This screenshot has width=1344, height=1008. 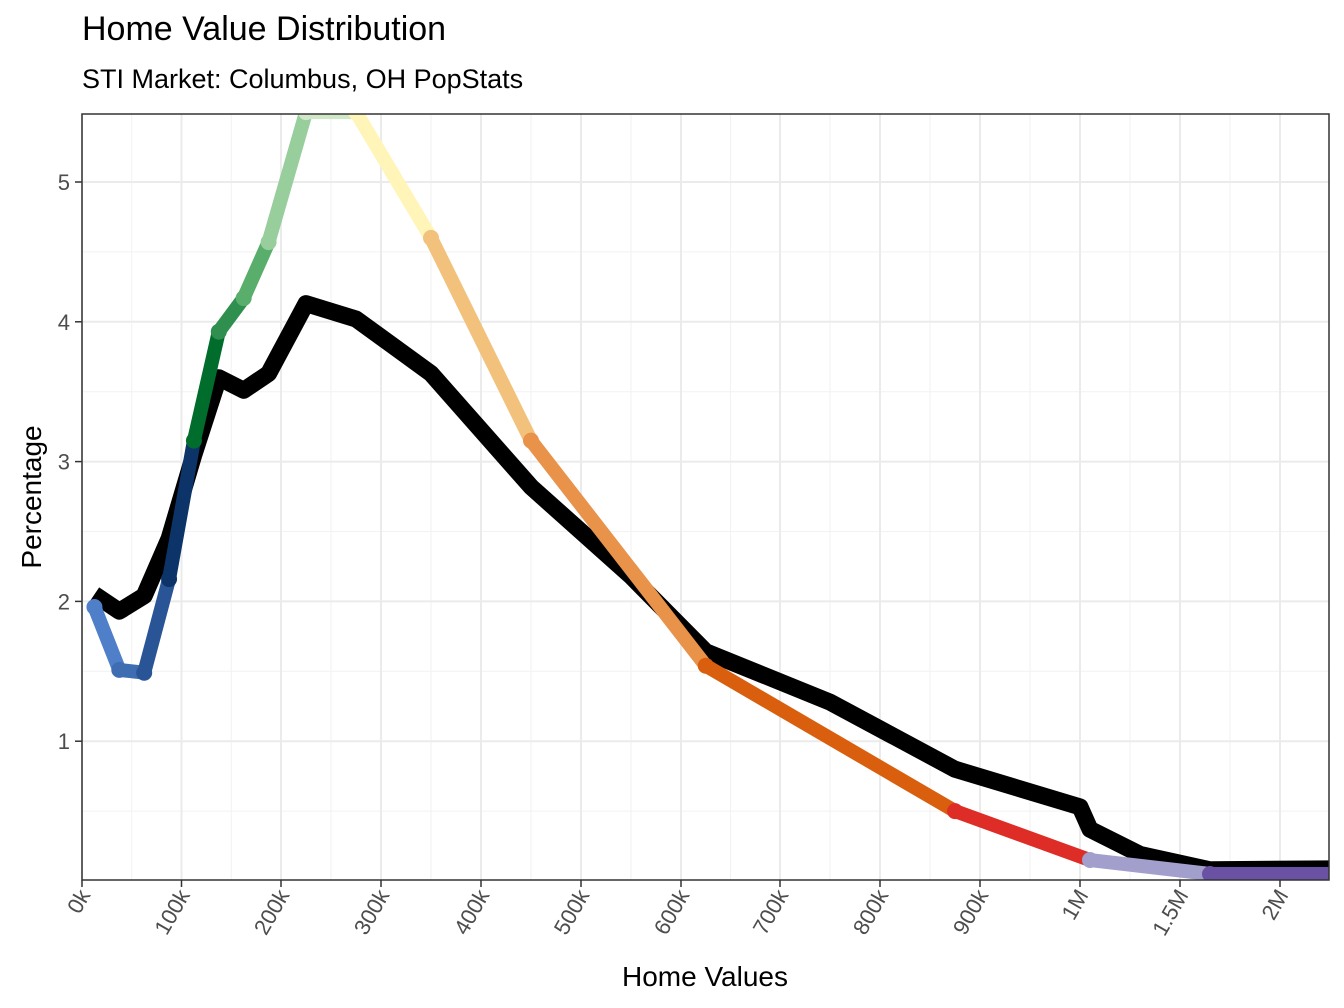 What do you see at coordinates (172, 911) in the screenshot?
I see `x-tick-label: 100k` at bounding box center [172, 911].